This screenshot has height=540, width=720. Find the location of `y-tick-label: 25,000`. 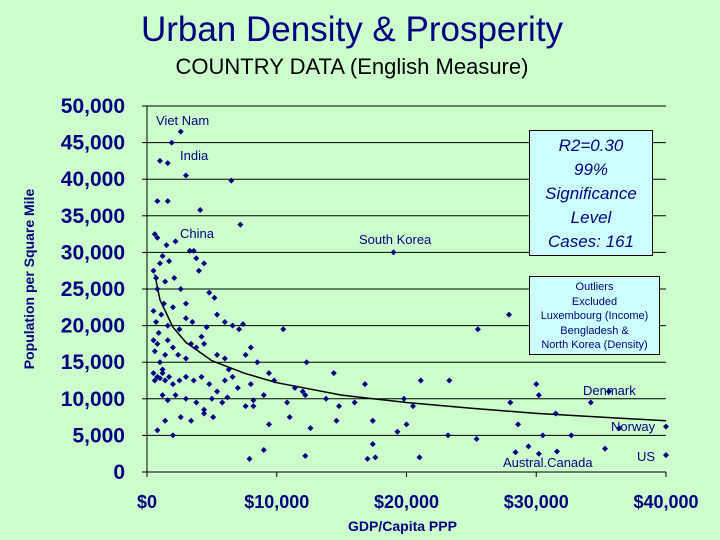

y-tick-label: 25,000 is located at coordinates (93, 289).